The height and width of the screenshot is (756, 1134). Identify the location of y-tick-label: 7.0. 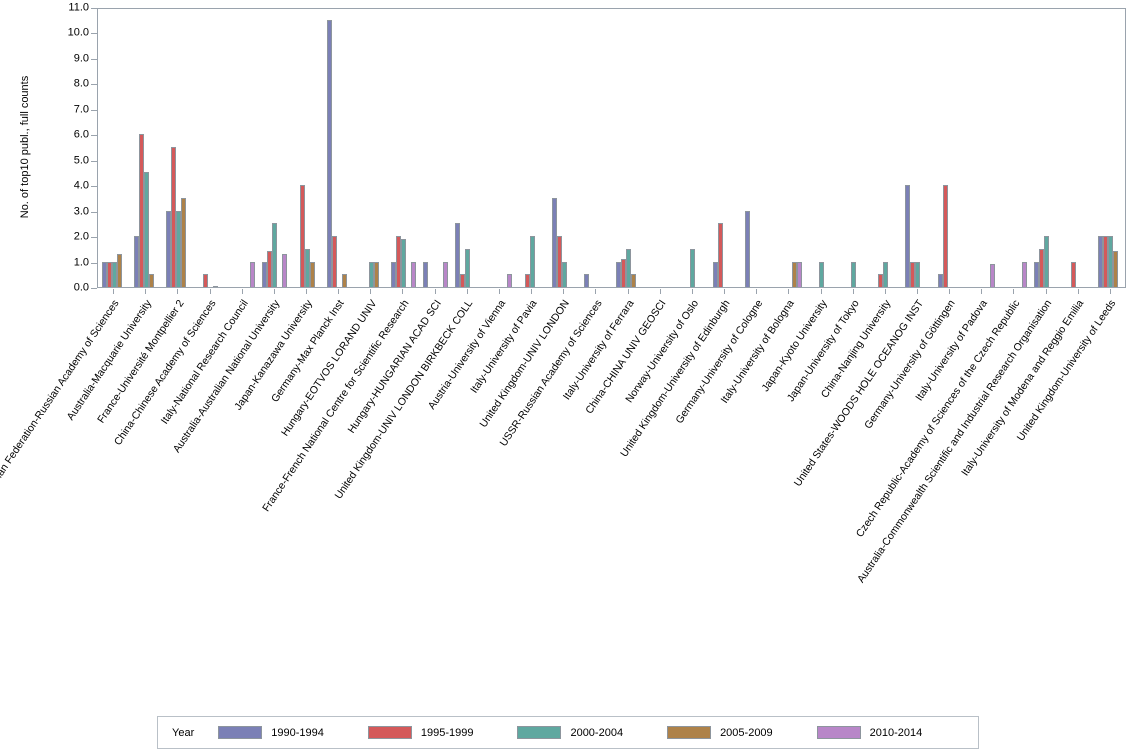
(81, 109).